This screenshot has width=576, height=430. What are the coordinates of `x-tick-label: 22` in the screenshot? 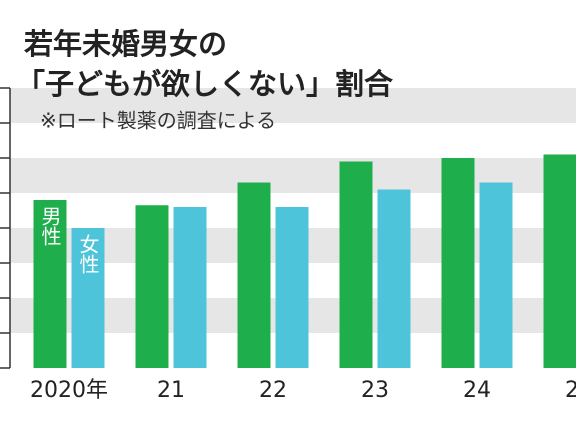 It's located at (273, 390).